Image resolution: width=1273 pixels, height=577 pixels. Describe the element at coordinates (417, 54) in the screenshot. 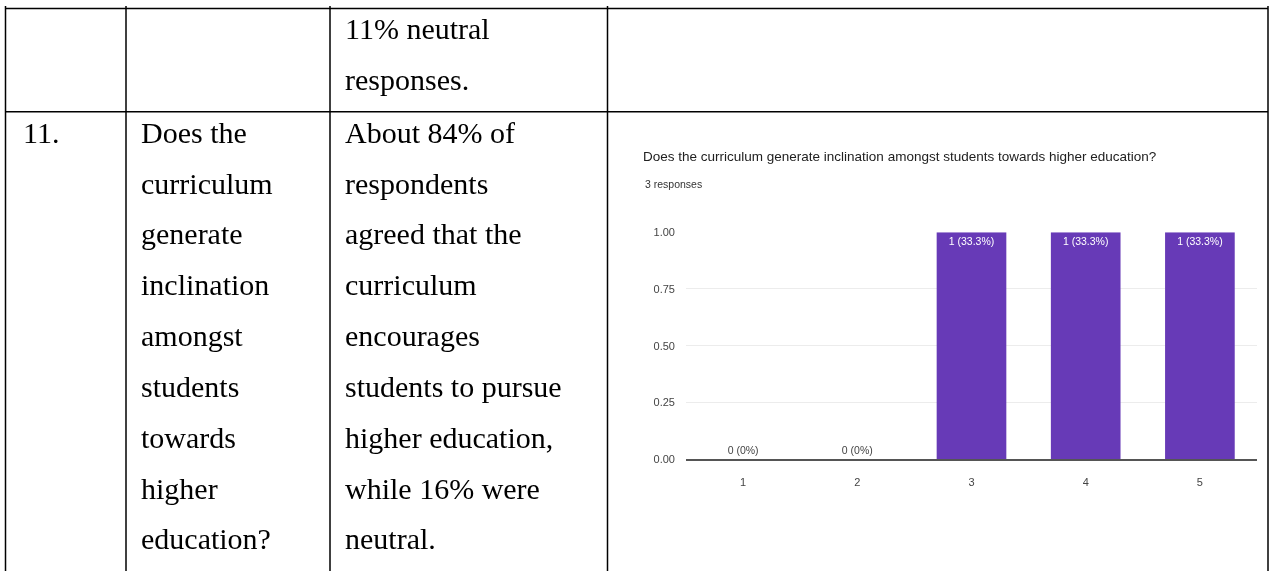

I see `text: 11% neutral responses.` at that location.